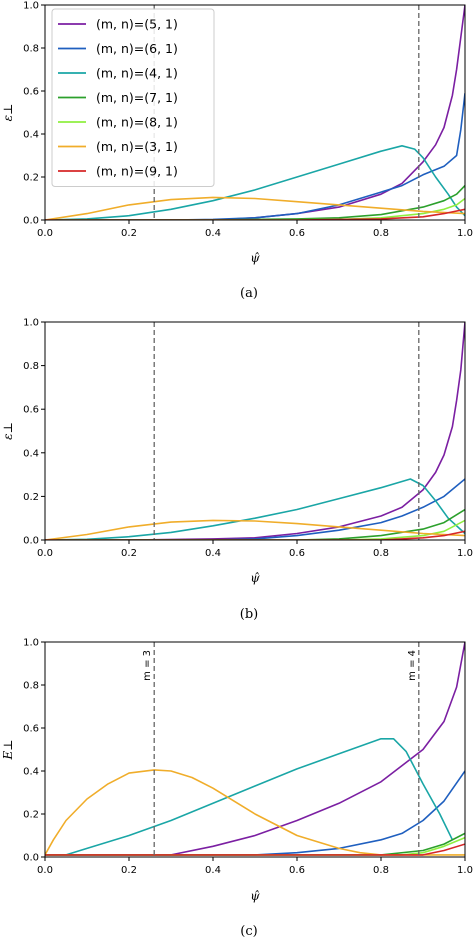 The width and height of the screenshot is (474, 941). Describe the element at coordinates (137, 48) in the screenshot. I see `legend-entry-1: (m, n)=(6, 1)` at that location.